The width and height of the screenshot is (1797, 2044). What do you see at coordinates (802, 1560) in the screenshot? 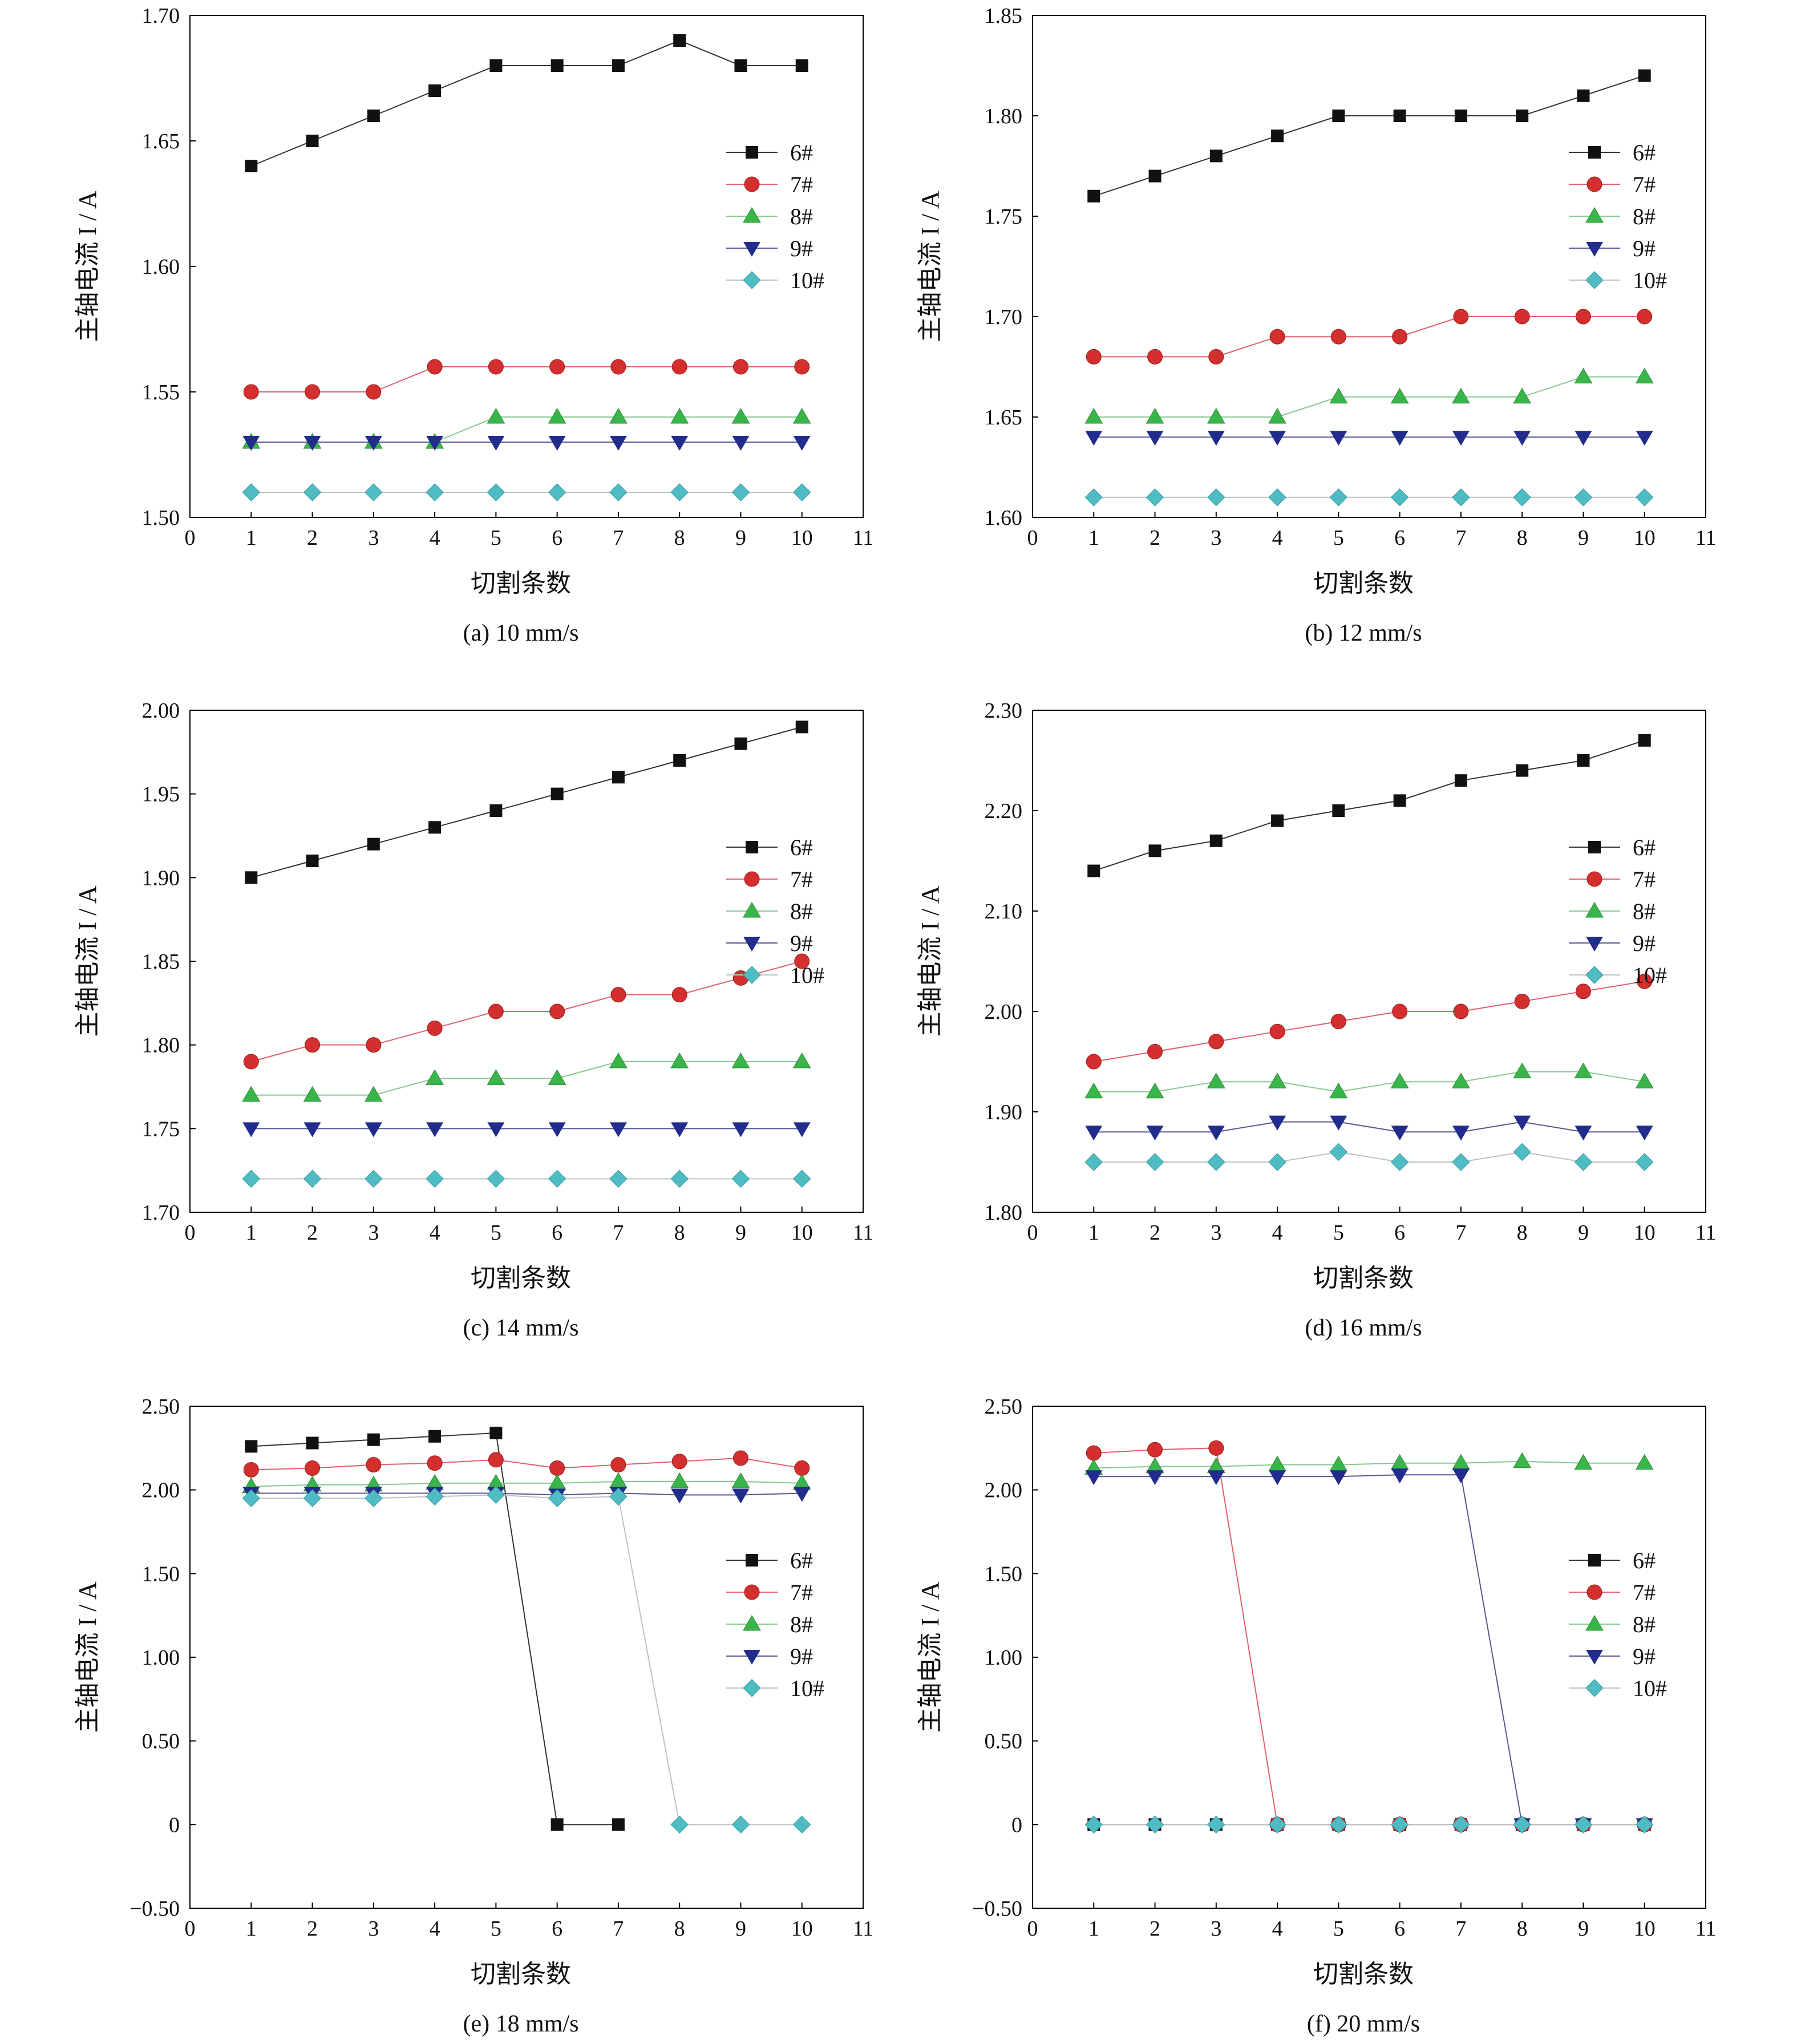
I see `legend-label: 6#` at bounding box center [802, 1560].